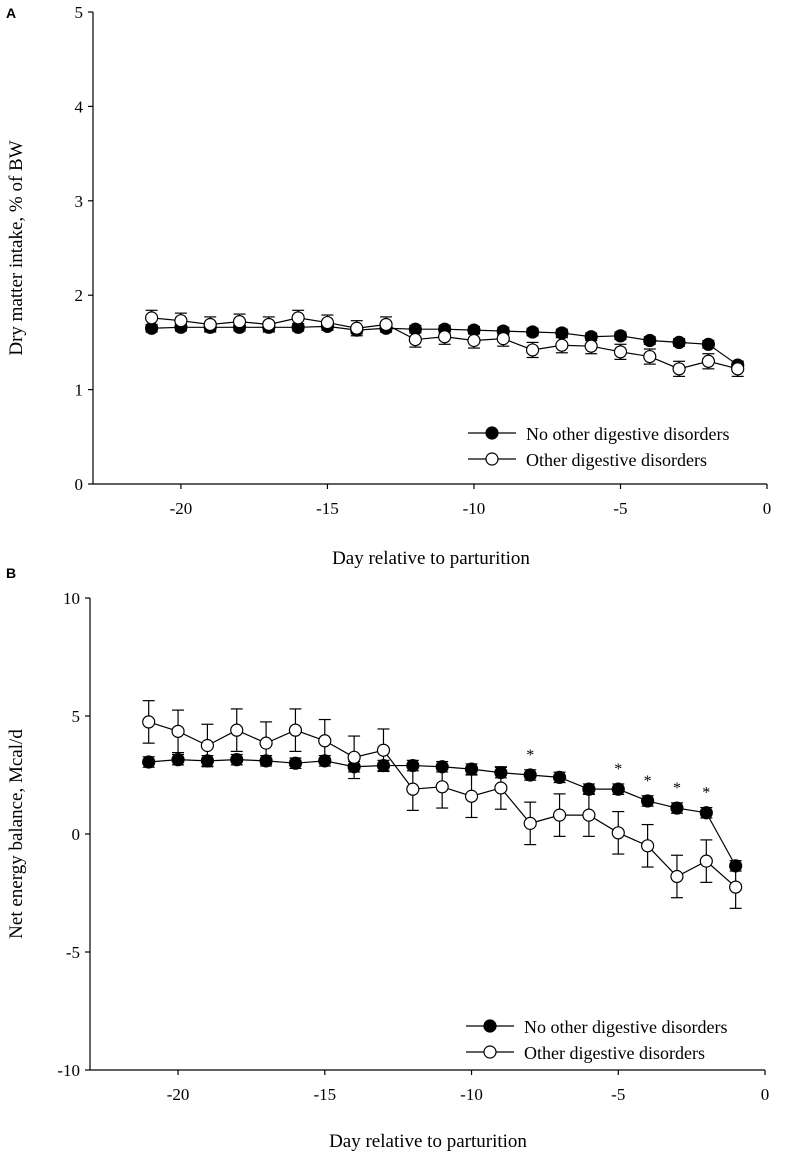  Describe the element at coordinates (474, 508) in the screenshot. I see `panel-a-x-tick-label: -10` at that location.